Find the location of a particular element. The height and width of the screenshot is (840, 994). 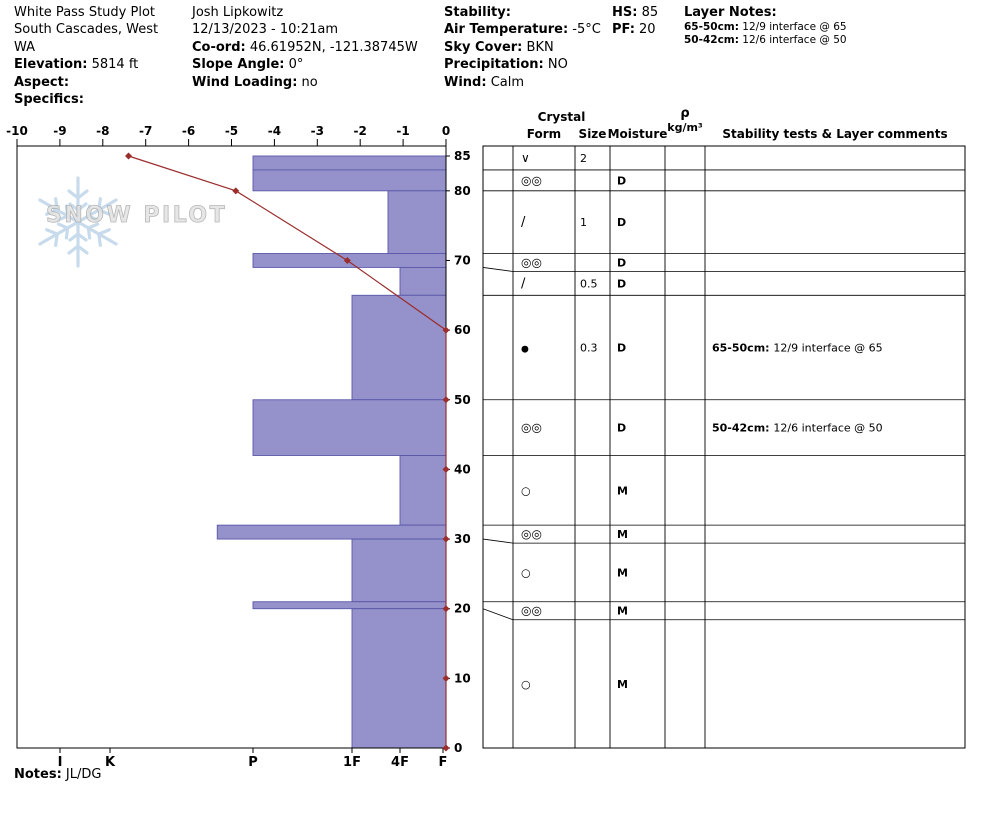

header-field: WA is located at coordinates (25, 47).